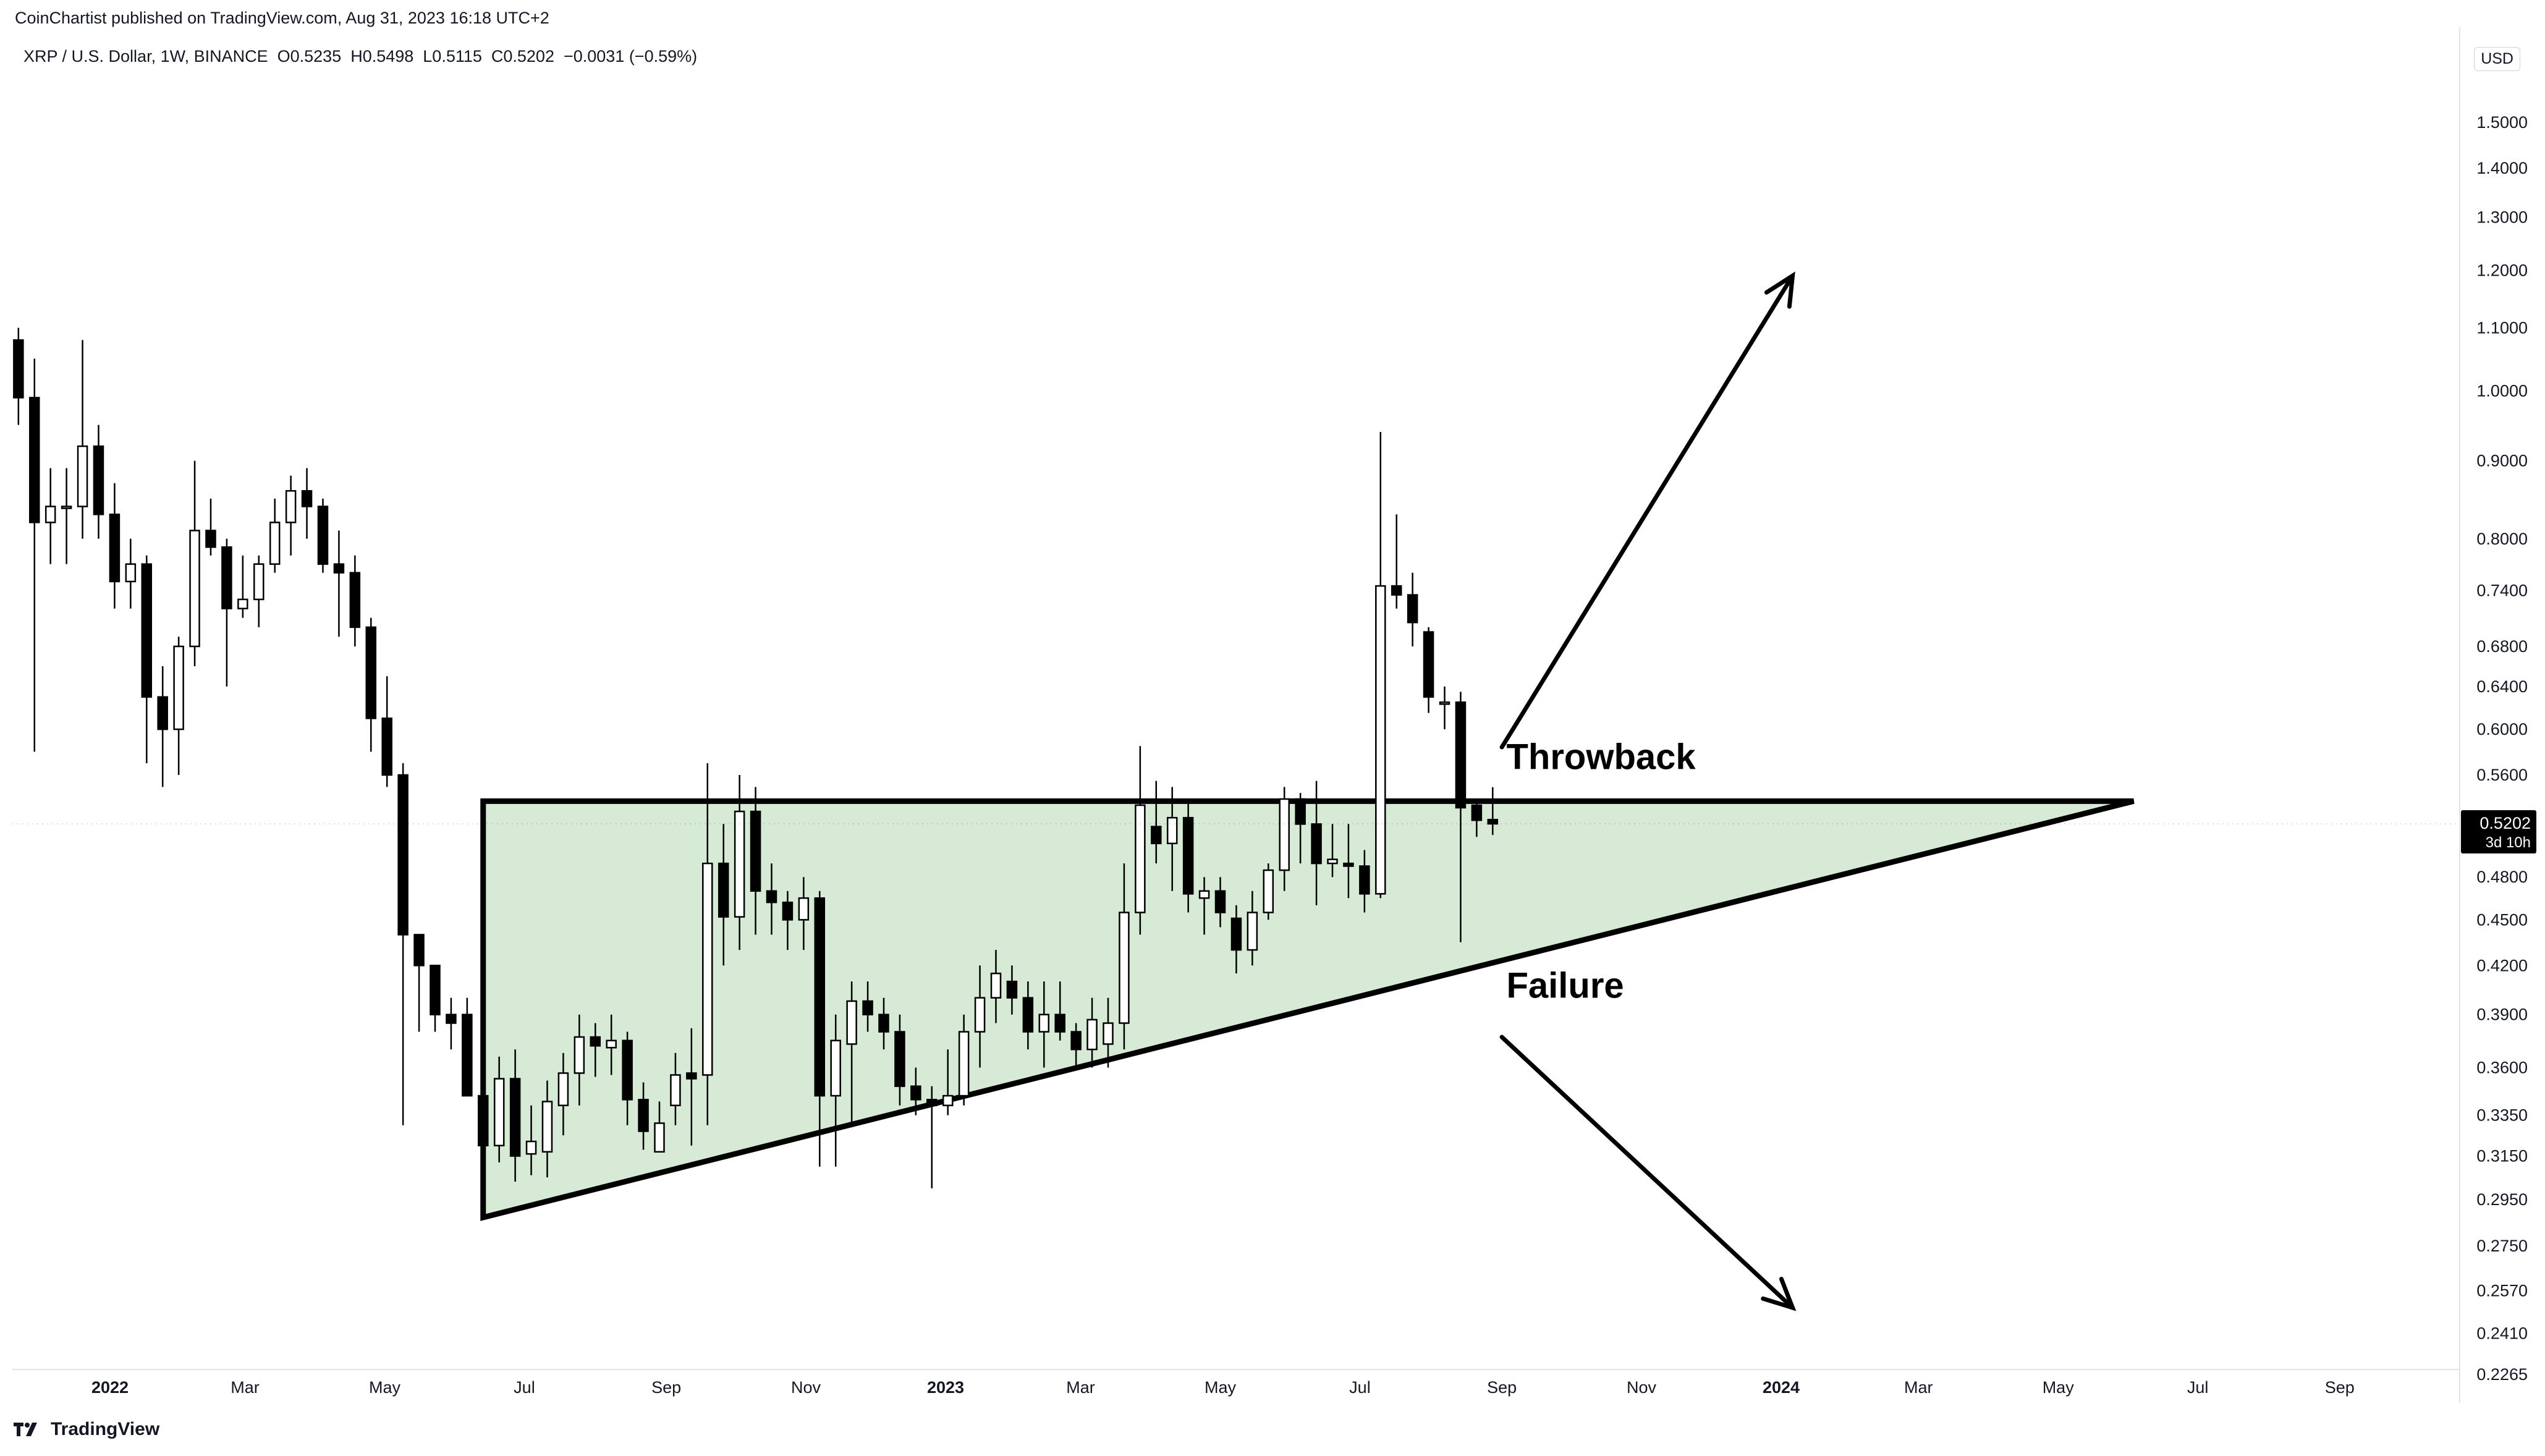 The height and width of the screenshot is (1456, 2545). Describe the element at coordinates (945, 1387) in the screenshot. I see `x-tick-label: 2023` at that location.